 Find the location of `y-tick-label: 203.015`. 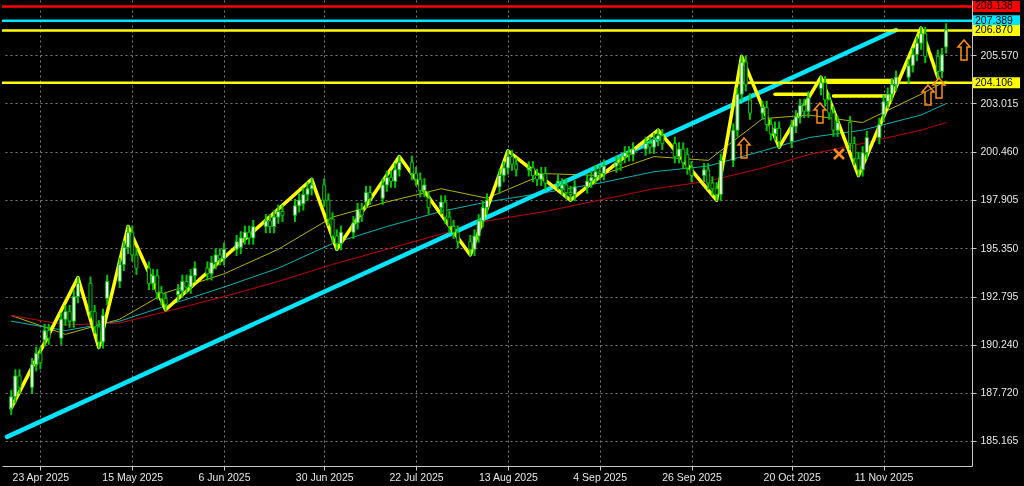

y-tick-label: 203.015 is located at coordinates (999, 102).